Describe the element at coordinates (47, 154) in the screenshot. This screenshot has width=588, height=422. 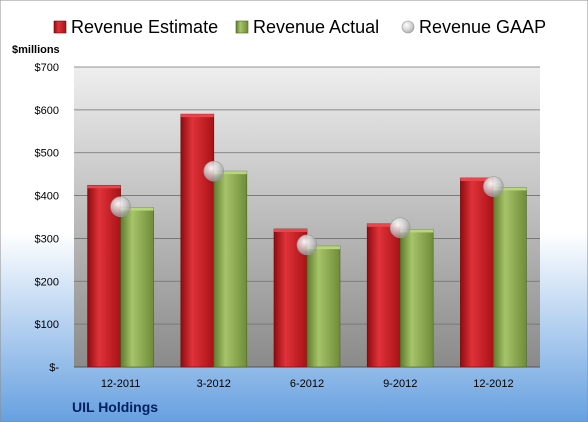
I see `y-tick-label: $500` at that location.